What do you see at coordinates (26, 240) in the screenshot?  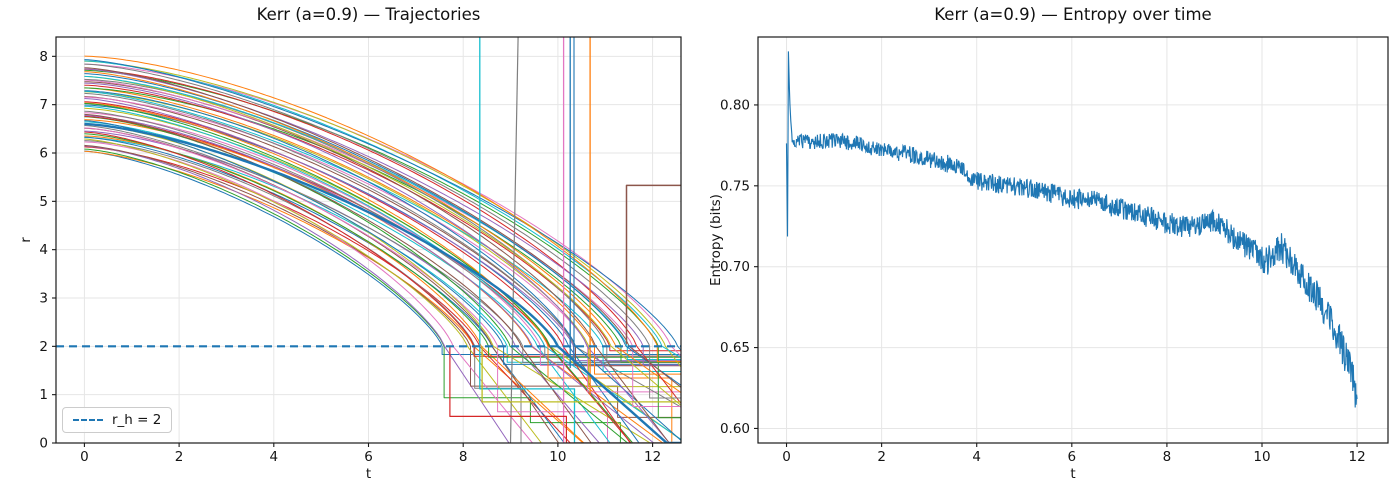 I see `trajectories-yaxis-label: r` at bounding box center [26, 240].